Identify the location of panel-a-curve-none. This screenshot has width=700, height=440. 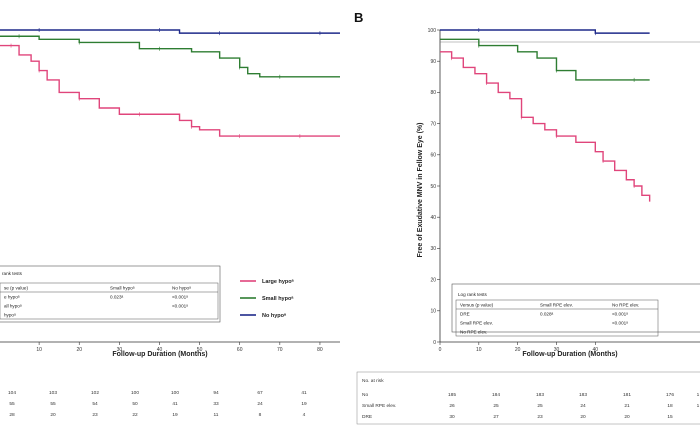
(170, 31).